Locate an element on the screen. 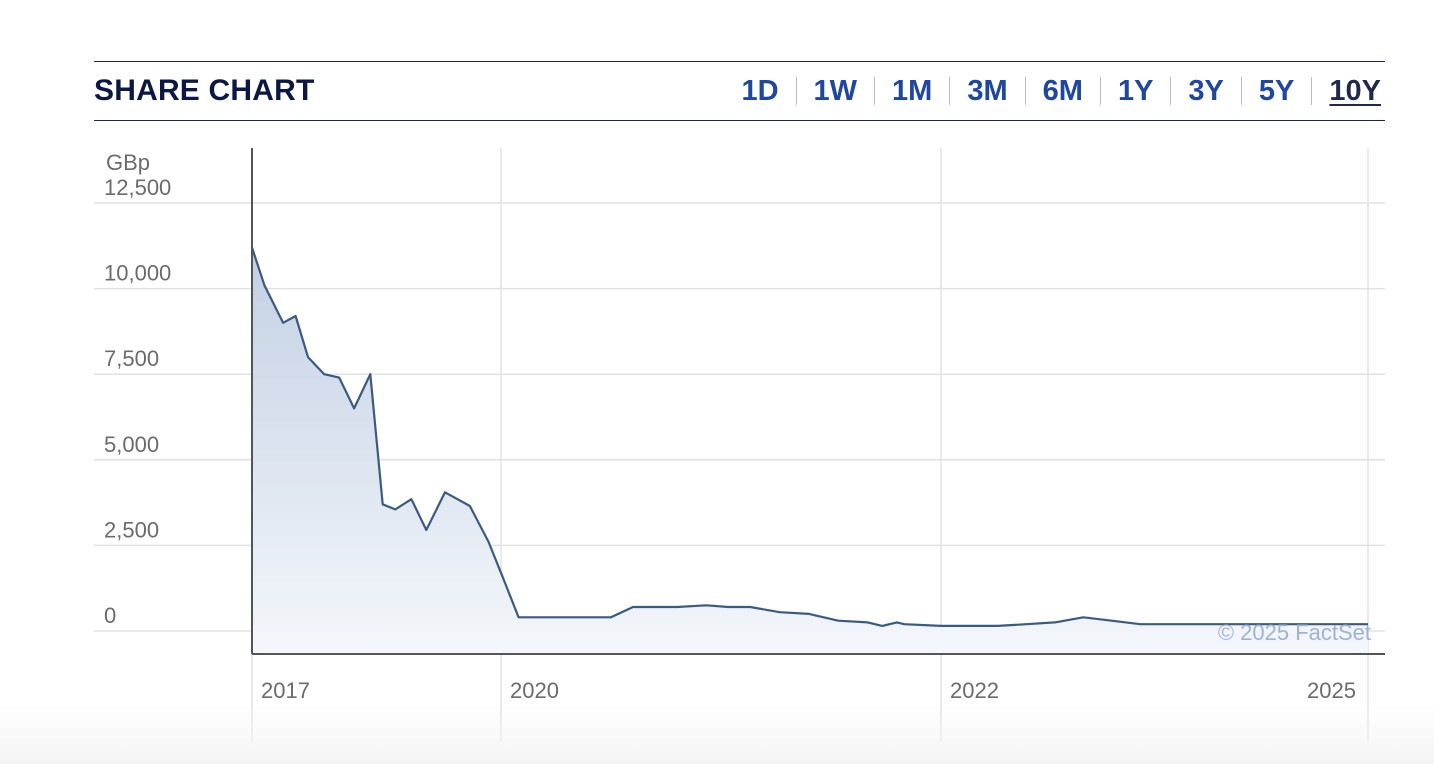 The width and height of the screenshot is (1434, 764). y-tick-label: 2,500 is located at coordinates (131, 529).